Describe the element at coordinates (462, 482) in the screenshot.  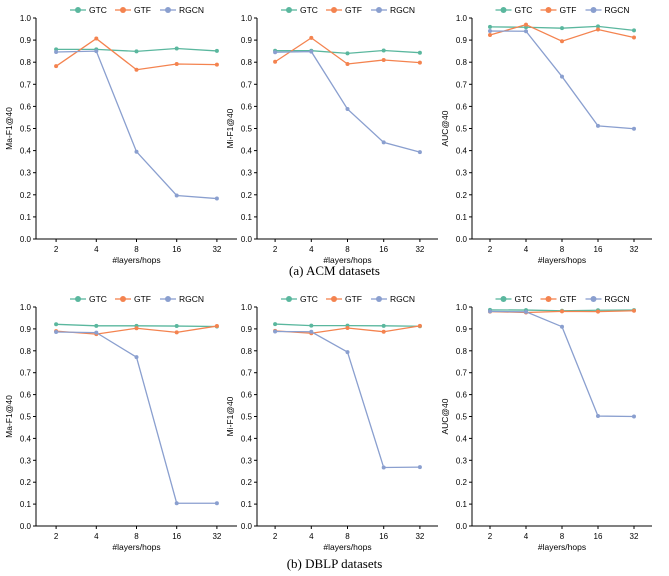
I see `y-tick-label: 0.2` at that location.